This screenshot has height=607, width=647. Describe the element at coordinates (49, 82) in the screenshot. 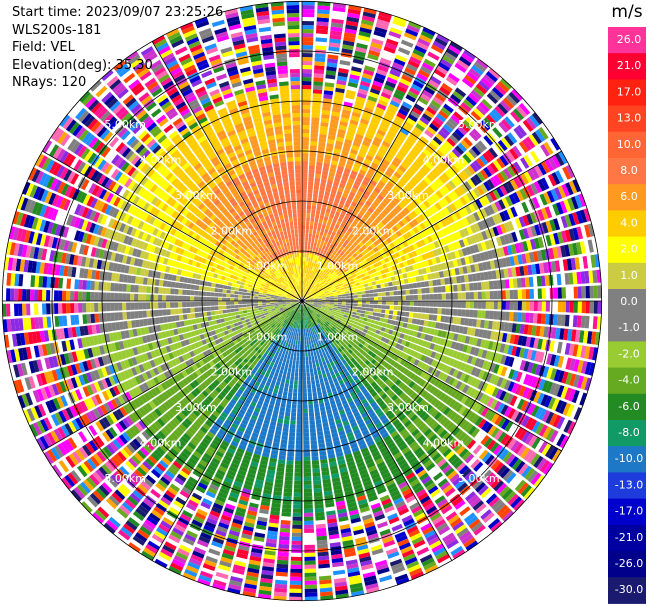

I see `nrays-label: NRays: 120` at that location.